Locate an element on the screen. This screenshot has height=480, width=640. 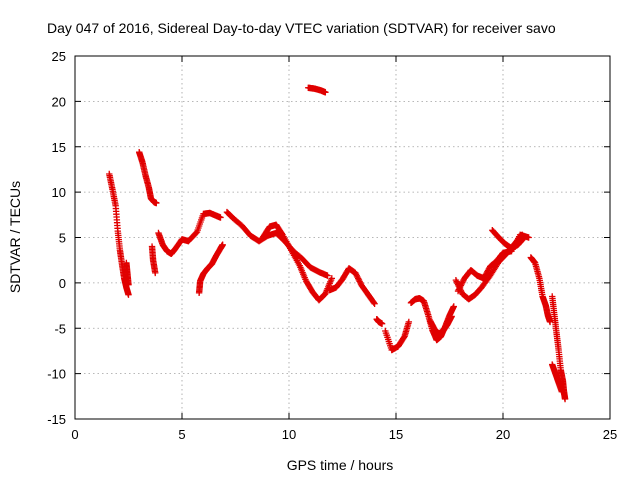
x-tick-label: 20 is located at coordinates (503, 434).